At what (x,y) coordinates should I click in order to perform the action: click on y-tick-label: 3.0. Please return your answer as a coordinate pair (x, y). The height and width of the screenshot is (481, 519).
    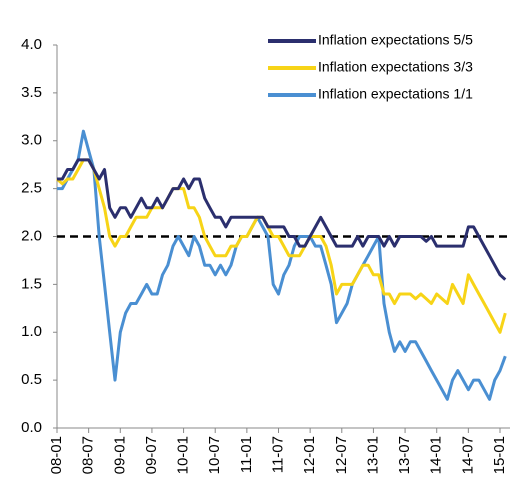
    Looking at the image, I should click on (31, 140).